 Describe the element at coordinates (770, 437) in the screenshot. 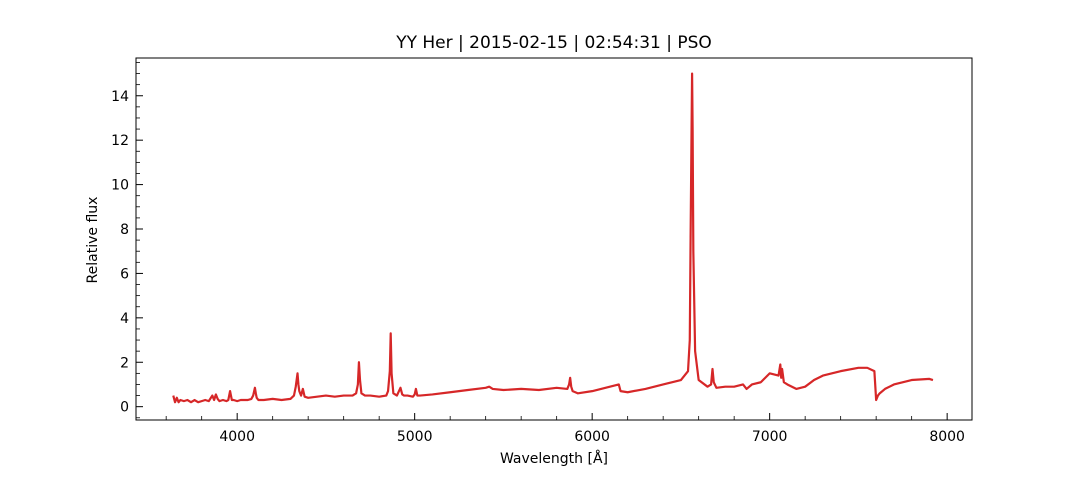

I see `x-tick-label-7000: 7000` at that location.